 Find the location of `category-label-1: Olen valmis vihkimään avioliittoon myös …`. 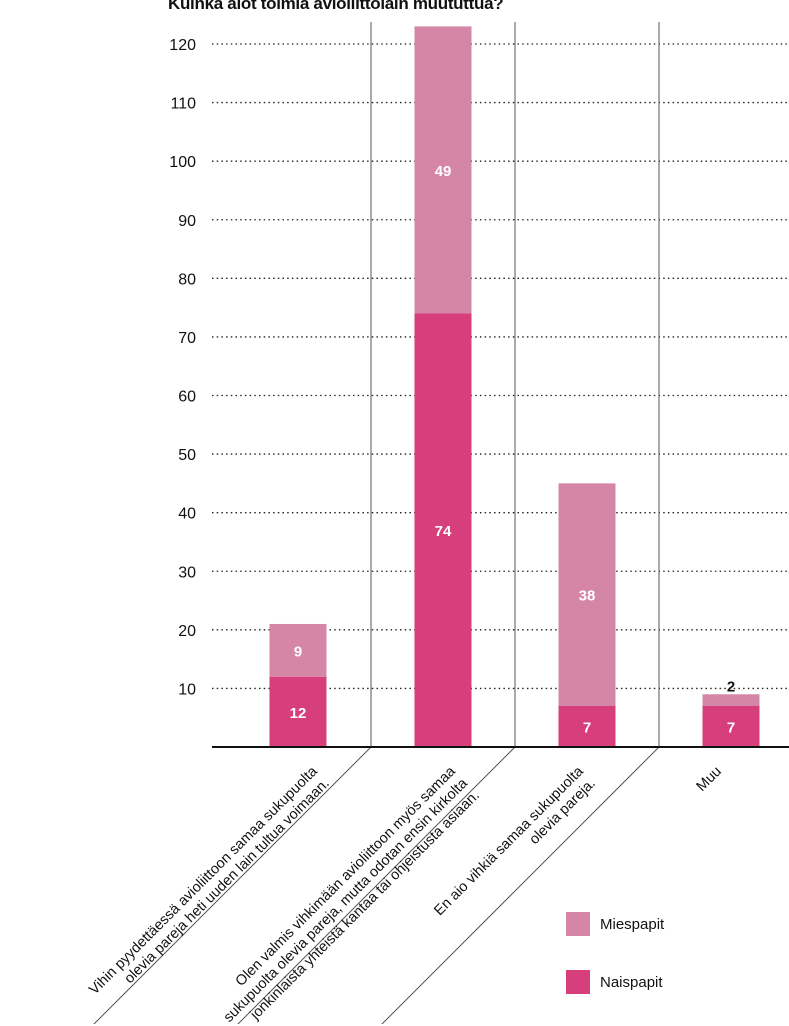

category-label-1: Olen valmis vihkimään avioliittoon myös … is located at coordinates (352, 893).